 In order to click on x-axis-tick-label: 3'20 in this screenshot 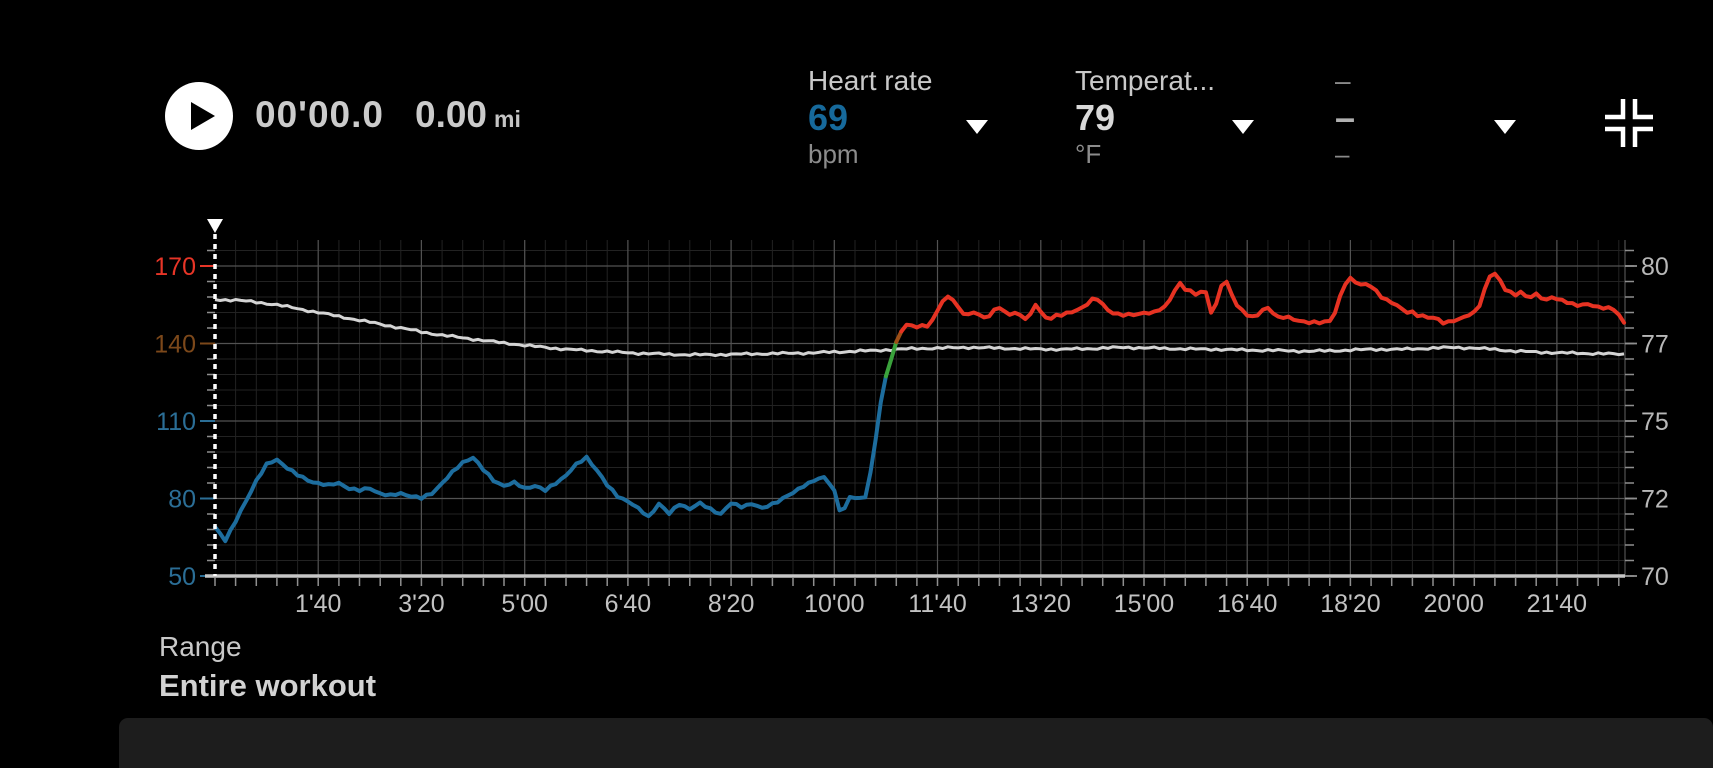, I will do `click(421, 604)`.